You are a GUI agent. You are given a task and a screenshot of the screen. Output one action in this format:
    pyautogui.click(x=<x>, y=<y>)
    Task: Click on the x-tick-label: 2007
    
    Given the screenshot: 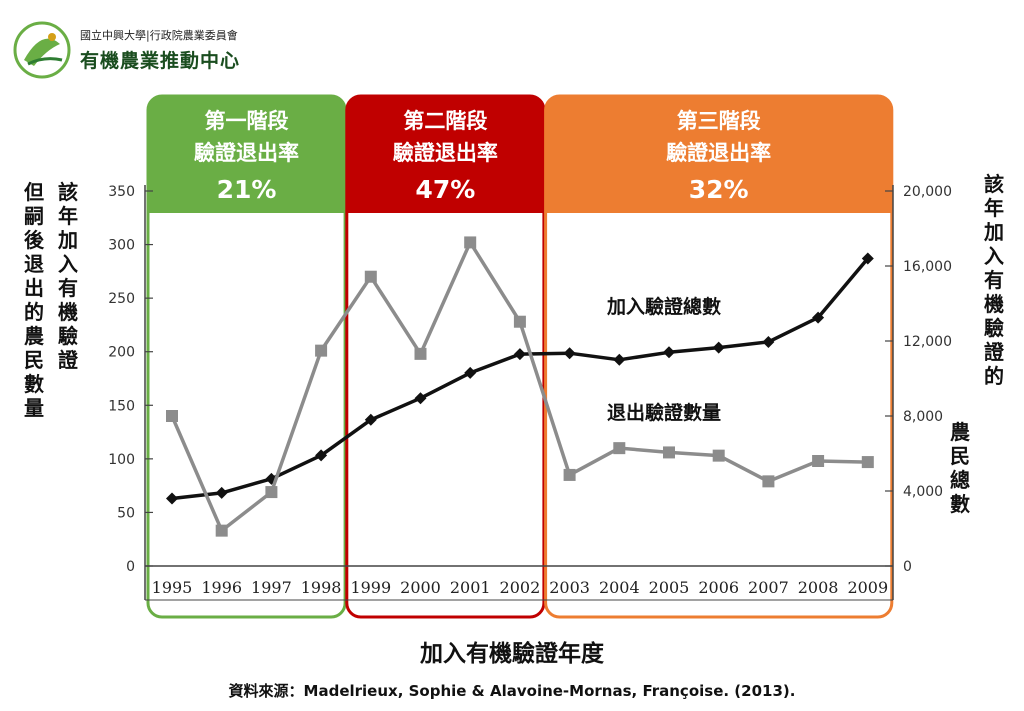 What is the action you would take?
    pyautogui.click(x=768, y=587)
    